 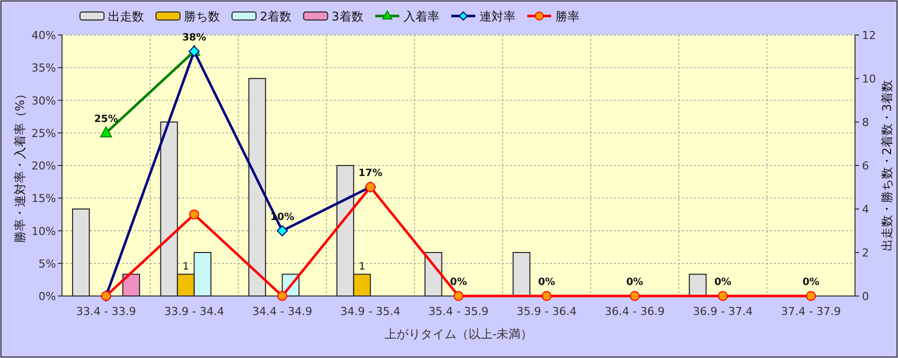 I want to click on legend-label: 出走数, so click(x=126, y=17).